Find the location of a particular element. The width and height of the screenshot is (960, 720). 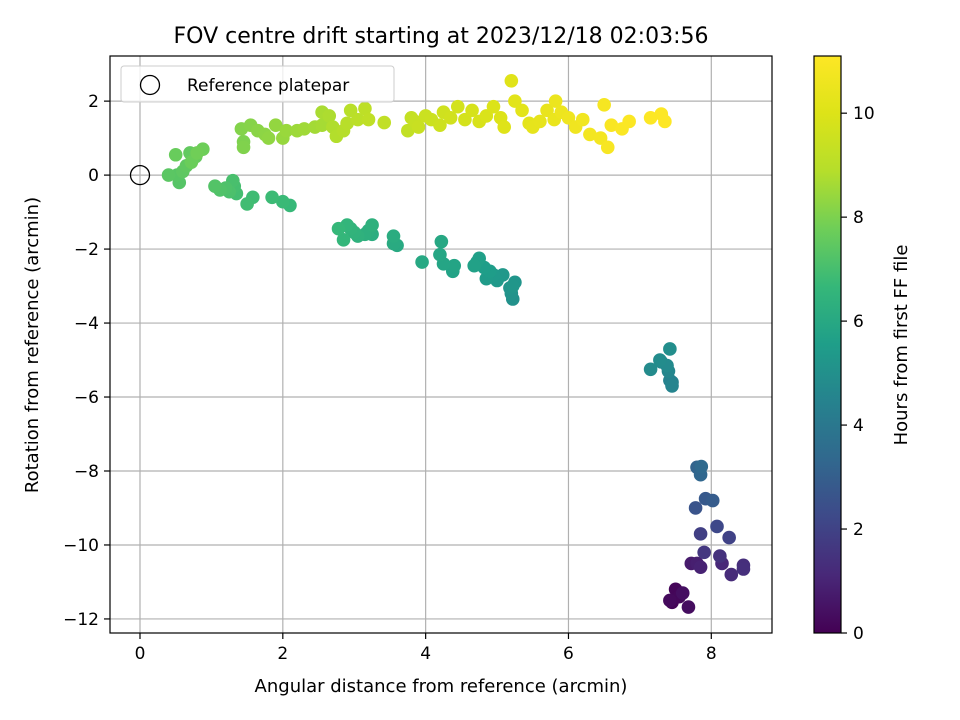

legend-entry-reference: Reference platepar is located at coordinates (268, 86).